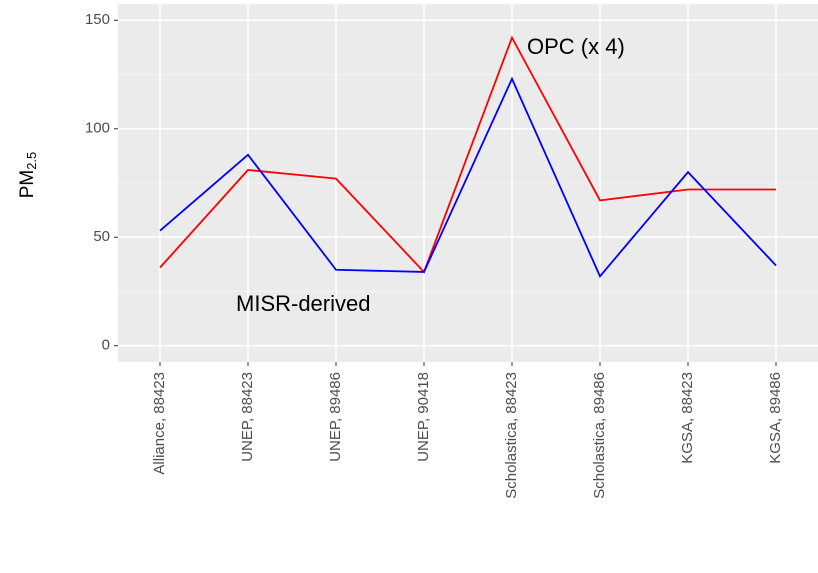 The width and height of the screenshot is (818, 573). Describe the element at coordinates (303, 303) in the screenshot. I see `series-label: MISR-derived` at that location.